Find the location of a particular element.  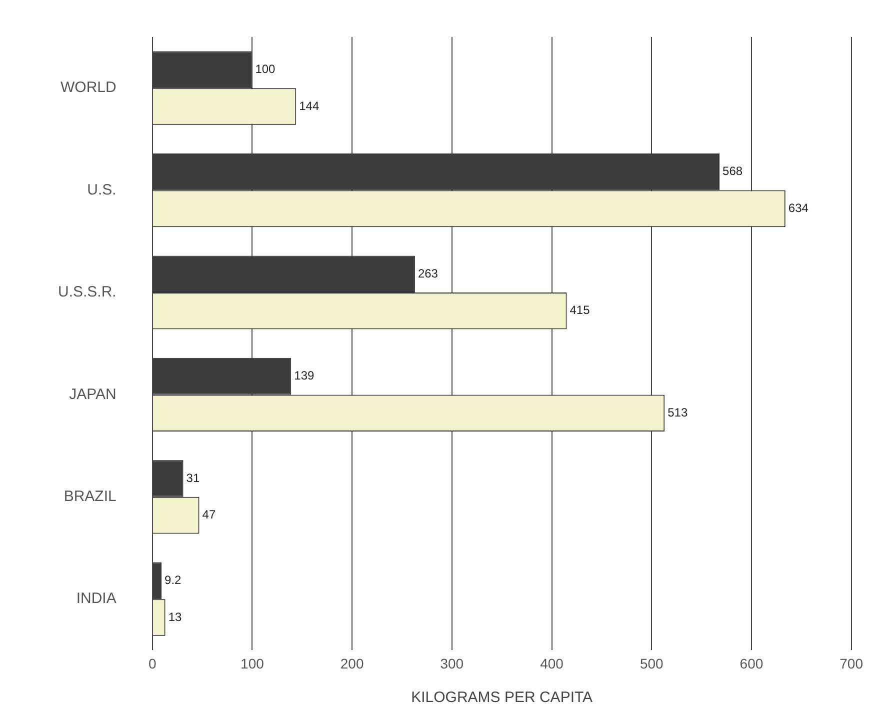

x-tick-label: 200 is located at coordinates (352, 663).